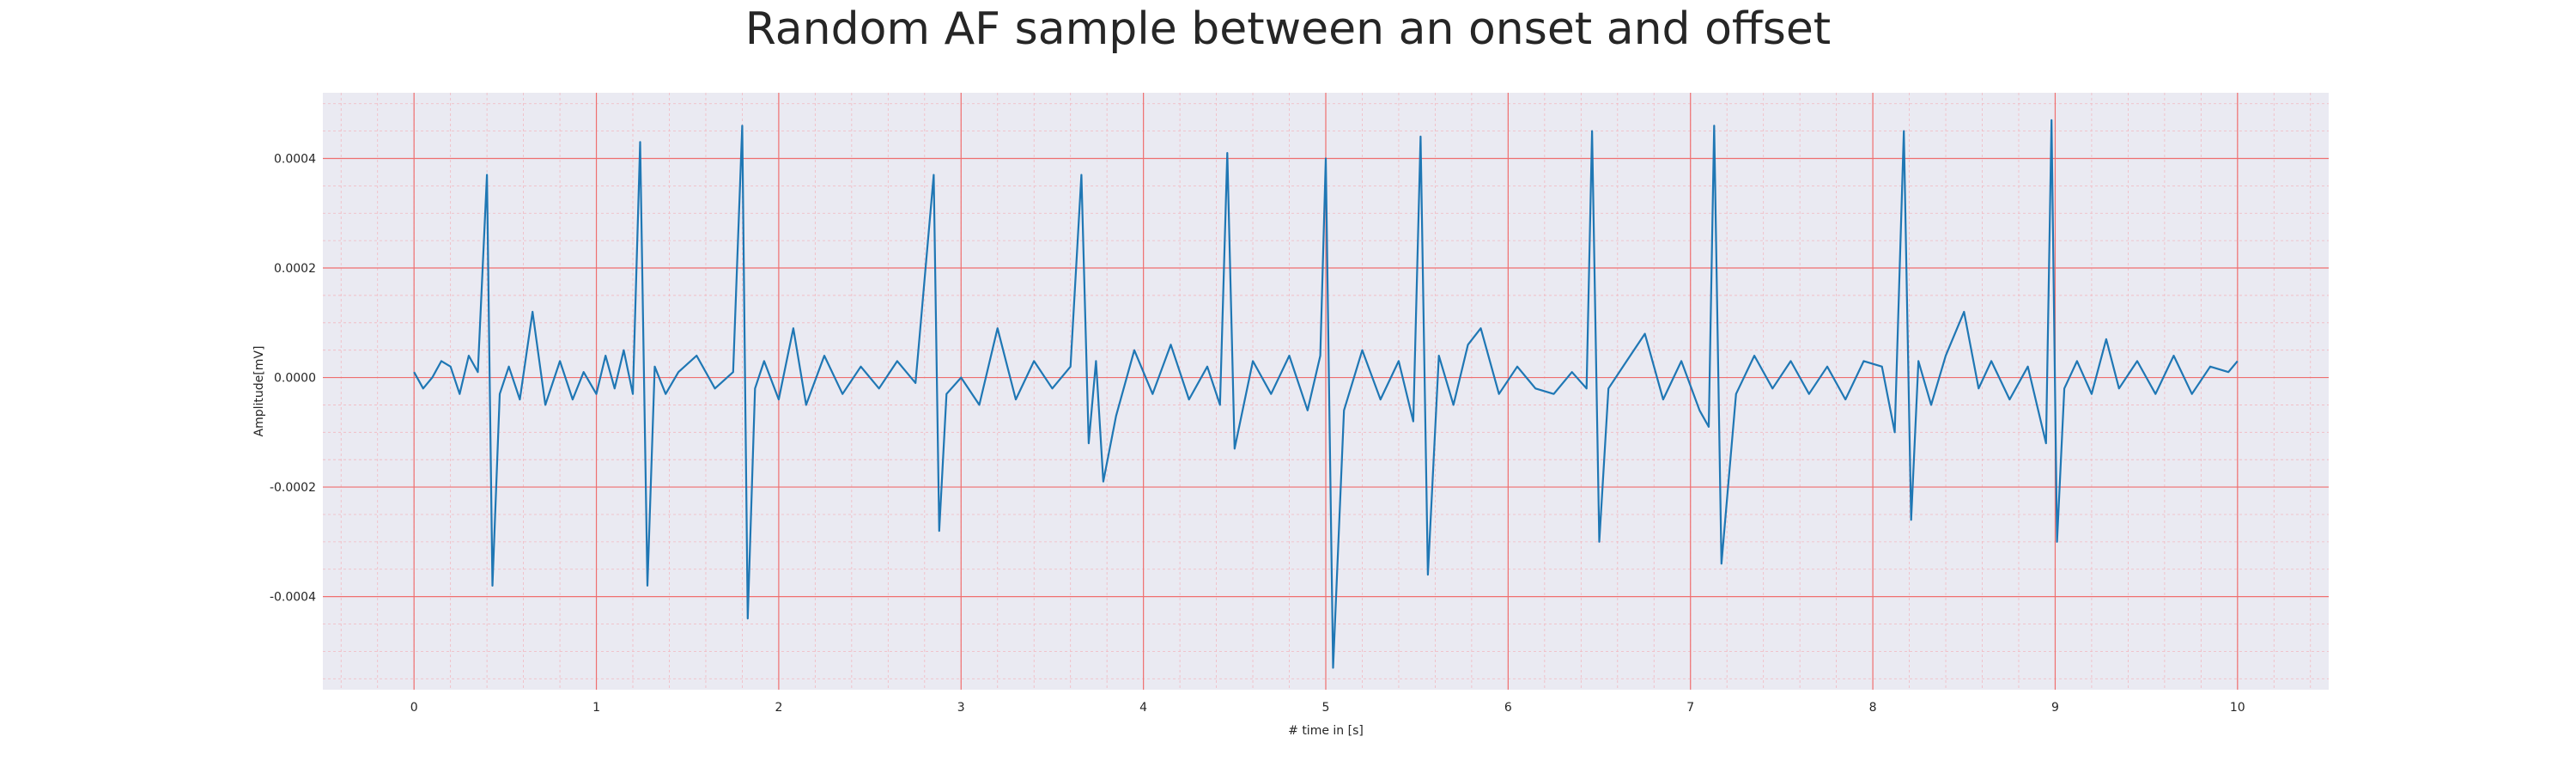 Image resolution: width=2576 pixels, height=773 pixels. I want to click on x-tick-label: 3, so click(961, 708).